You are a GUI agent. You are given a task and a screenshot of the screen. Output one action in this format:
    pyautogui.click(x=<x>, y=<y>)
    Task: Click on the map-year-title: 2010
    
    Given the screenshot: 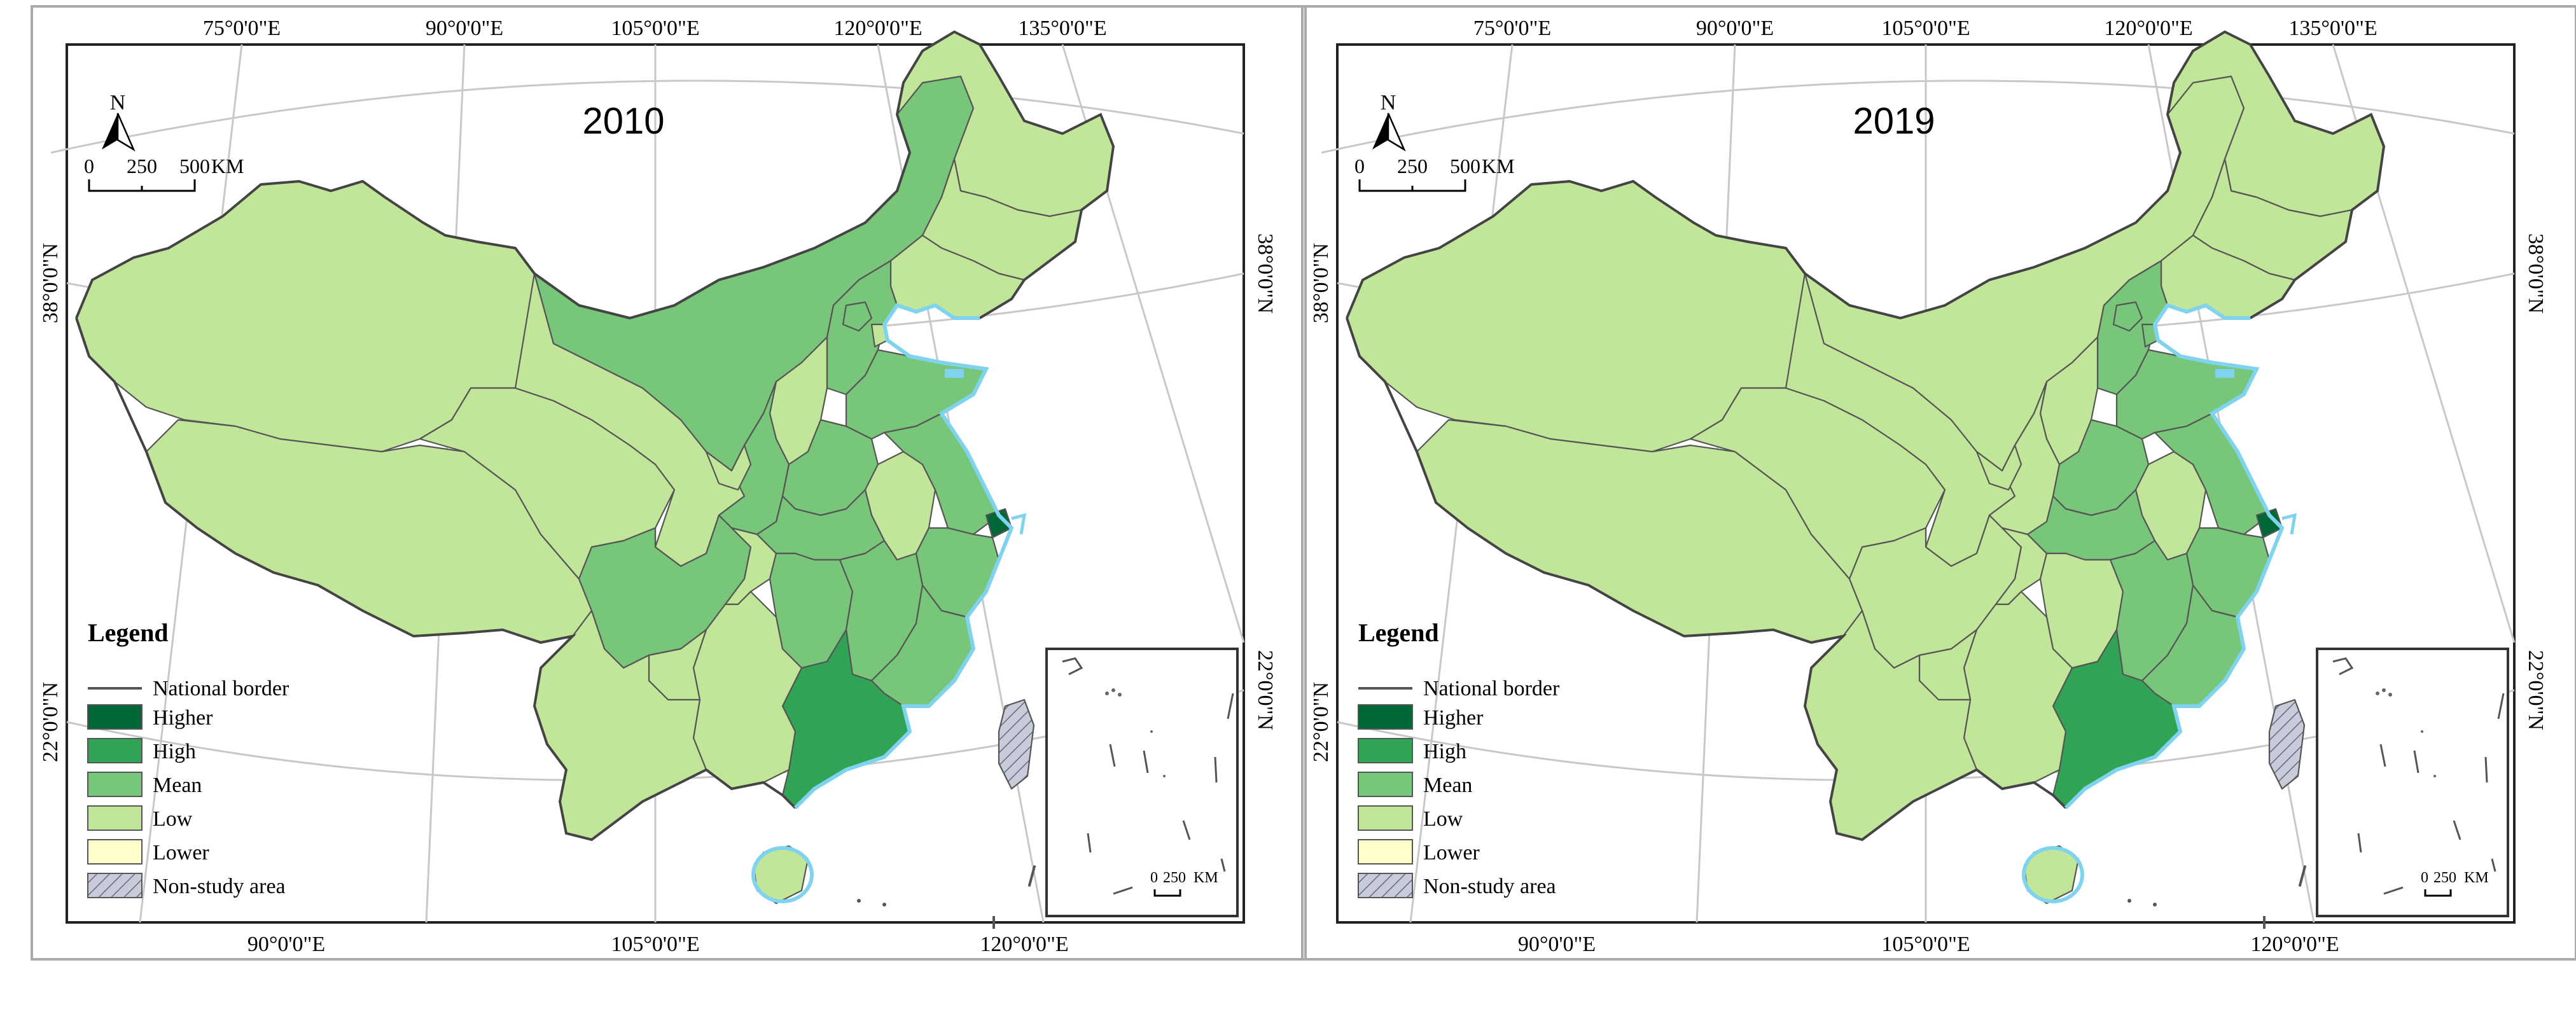 What is the action you would take?
    pyautogui.click(x=623, y=121)
    